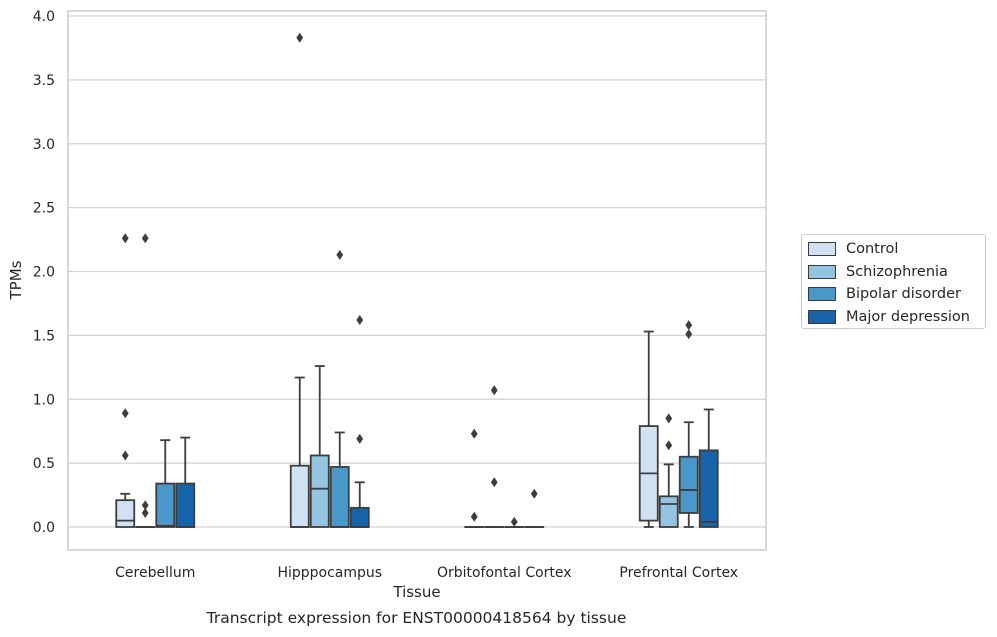  I want to click on legend-item-major-depression: Major depression, so click(893, 317).